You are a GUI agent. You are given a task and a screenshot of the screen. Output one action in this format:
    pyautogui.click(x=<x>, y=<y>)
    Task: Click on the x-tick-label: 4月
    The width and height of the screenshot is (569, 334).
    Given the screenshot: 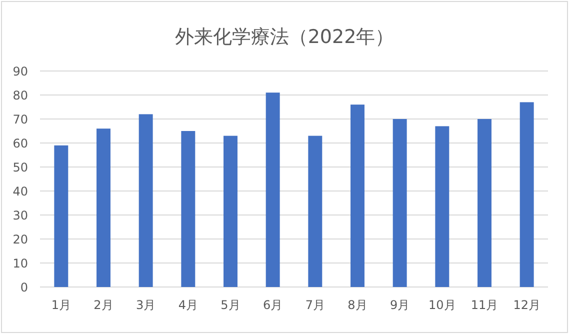 What is the action you would take?
    pyautogui.click(x=188, y=305)
    